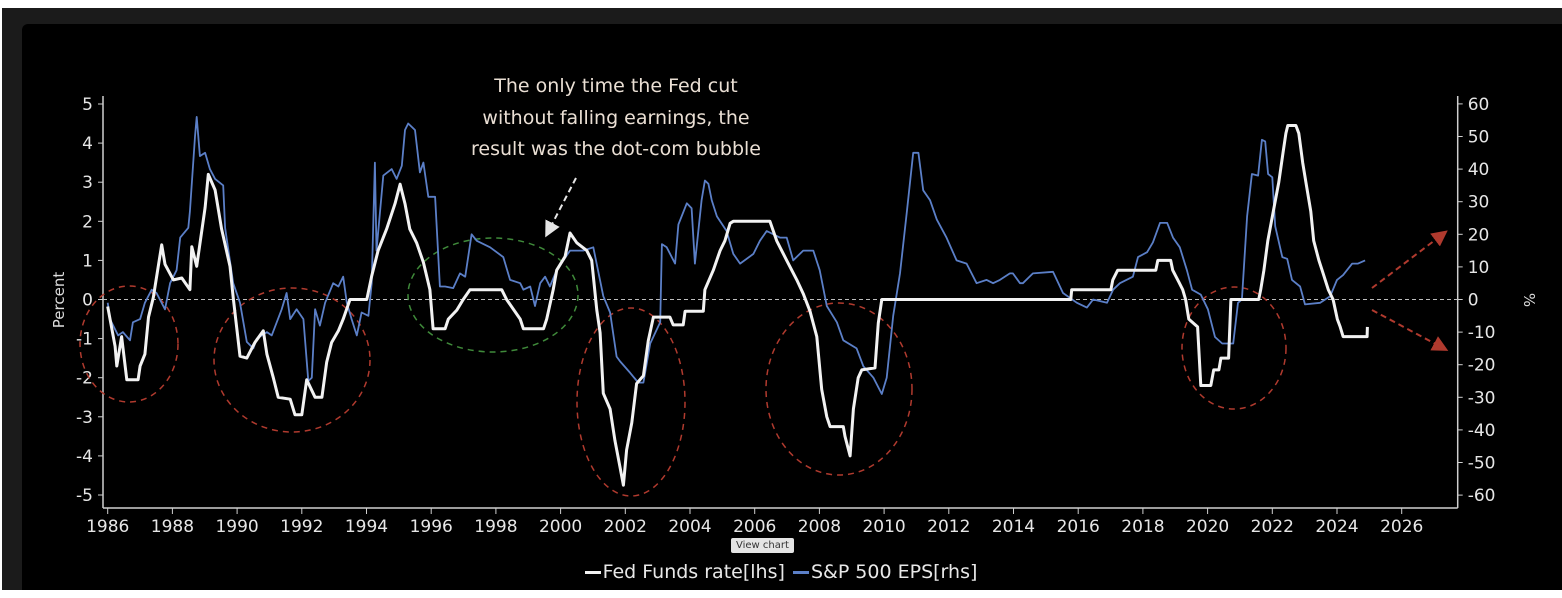  What do you see at coordinates (1479, 105) in the screenshot?
I see `y-right-tick-label: 60` at bounding box center [1479, 105].